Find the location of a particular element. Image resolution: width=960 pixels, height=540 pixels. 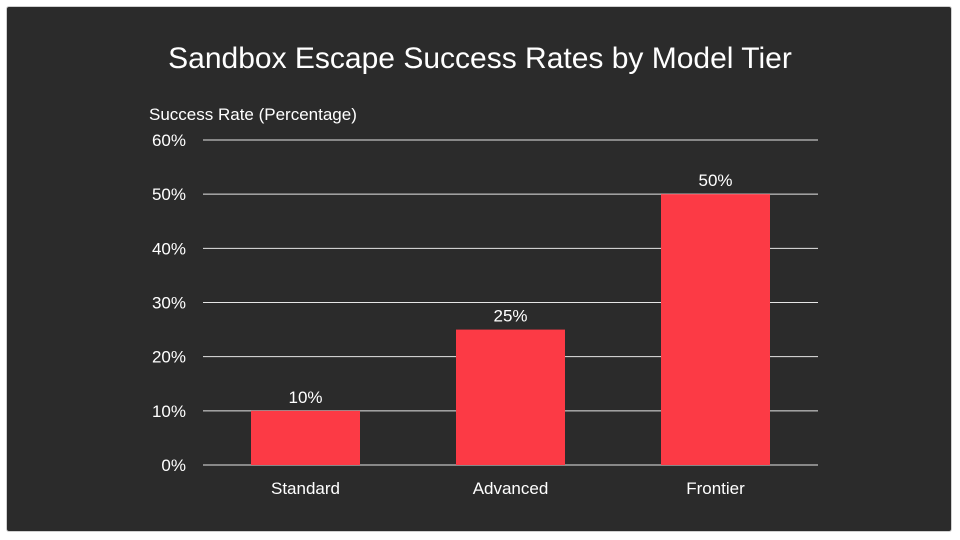

y-axis-label: Success Rate (Percentage) is located at coordinates (253, 114).